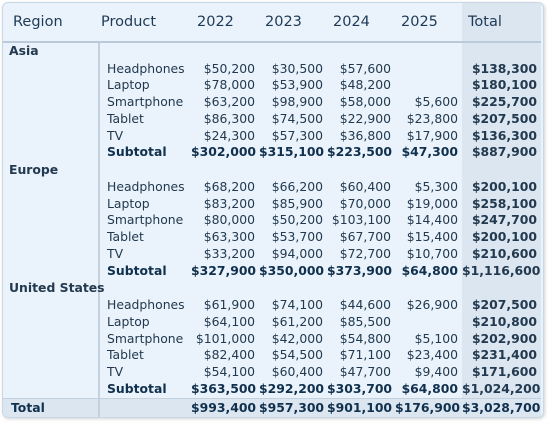 This screenshot has height=424, width=550. What do you see at coordinates (501, 271) in the screenshot?
I see `subtotal-total-cell: $1,116,600` at bounding box center [501, 271].